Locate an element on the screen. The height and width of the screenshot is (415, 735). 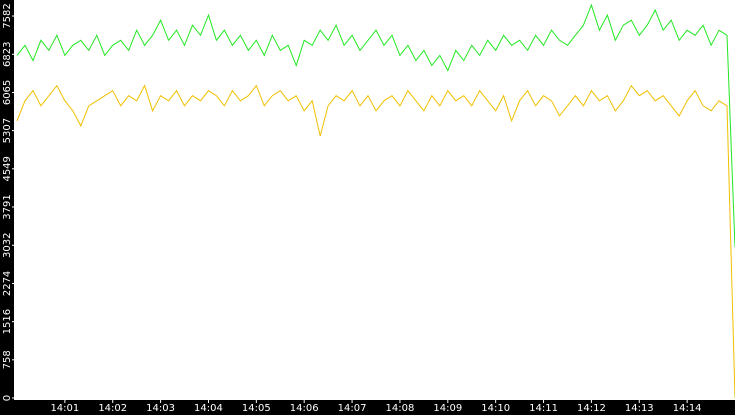
y-tick-label: 3791 is located at coordinates (7, 206).